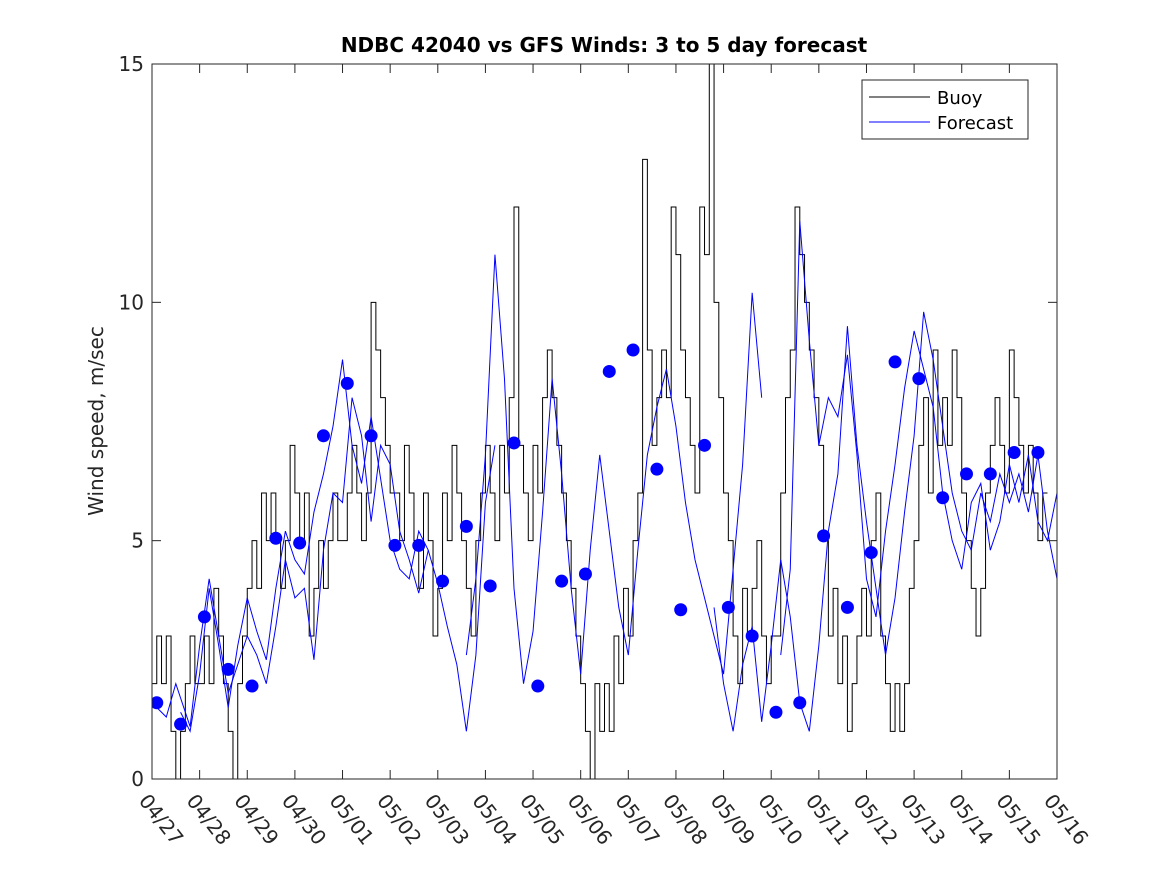  Describe the element at coordinates (96, 421) in the screenshot. I see `y-axis-label: Wind speed, m/sec` at that location.